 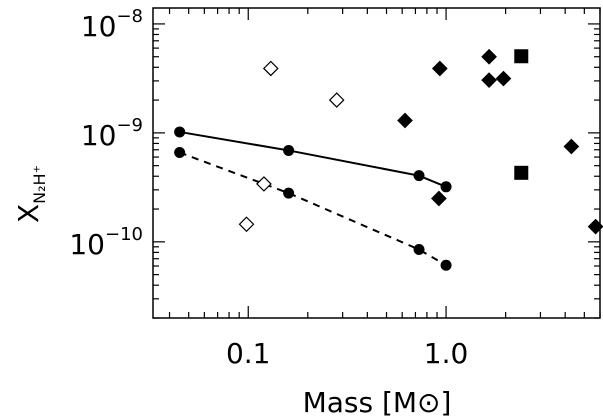 I want to click on y-axis-label-main: X, so click(x=28, y=213).